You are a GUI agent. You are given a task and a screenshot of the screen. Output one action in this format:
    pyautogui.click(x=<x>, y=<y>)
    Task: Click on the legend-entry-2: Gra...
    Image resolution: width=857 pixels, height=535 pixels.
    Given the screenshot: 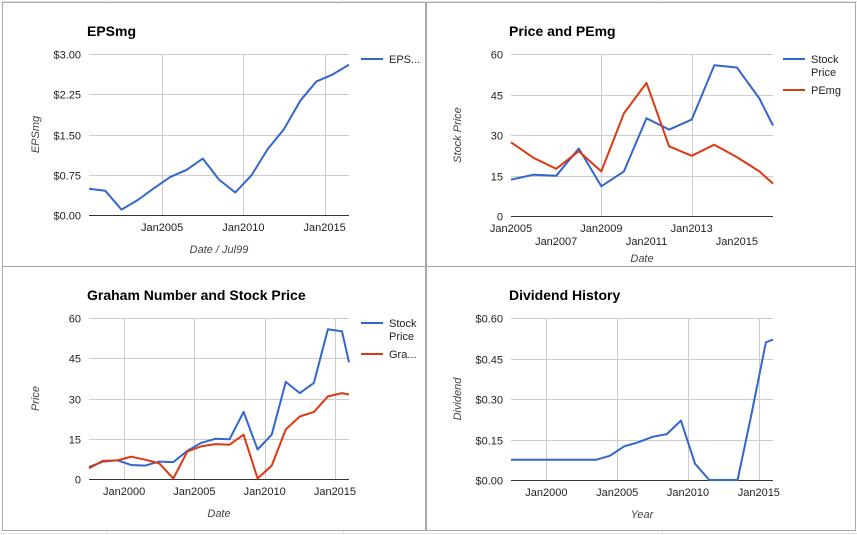 What is the action you would take?
    pyautogui.click(x=403, y=355)
    